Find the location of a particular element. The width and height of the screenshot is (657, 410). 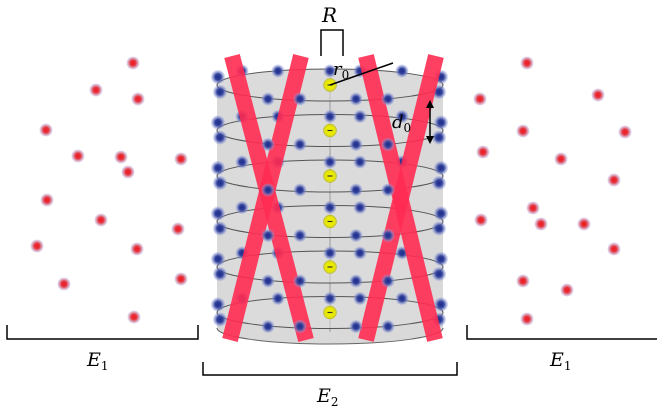

d0-arrow-head-top is located at coordinates (430, 104).